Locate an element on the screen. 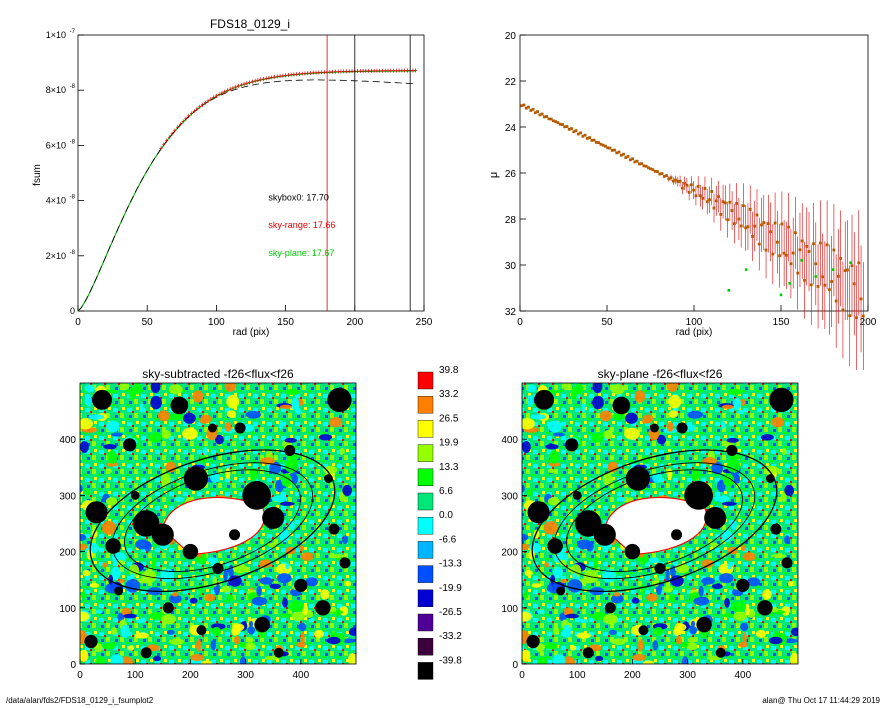  fsum-xtick-label: 200 is located at coordinates (354, 322).